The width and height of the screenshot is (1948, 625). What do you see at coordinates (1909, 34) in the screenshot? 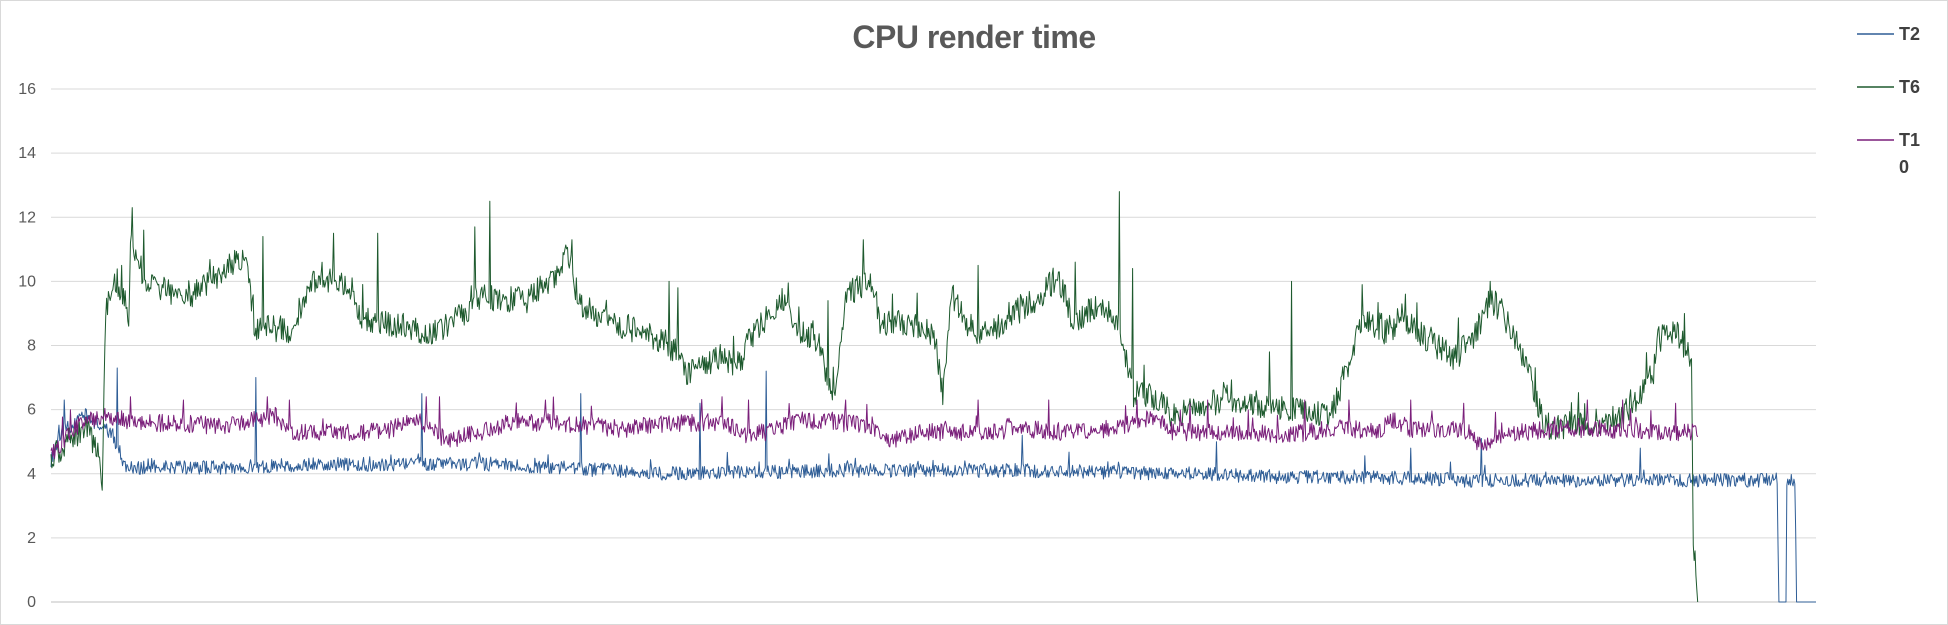
I see `legend-label-t2: T2` at bounding box center [1909, 34].